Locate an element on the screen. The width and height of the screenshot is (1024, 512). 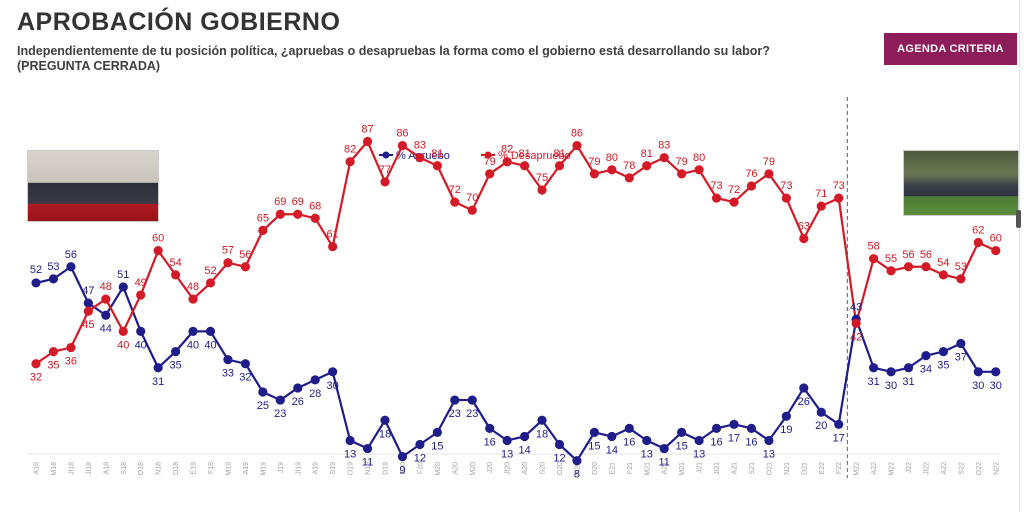
x-tick-label: M19 is located at coordinates (263, 469).